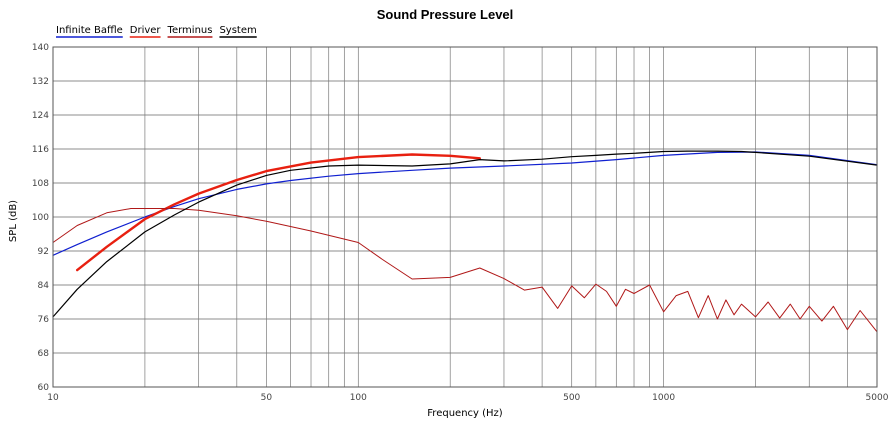  Describe the element at coordinates (44, 286) in the screenshot. I see `y-tick-label-84: 84` at that location.